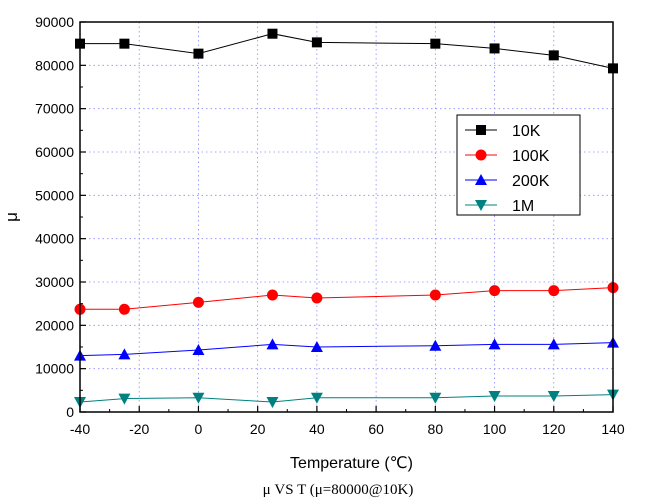  Describe the element at coordinates (531, 181) in the screenshot. I see `legend-label: 200K` at that location.